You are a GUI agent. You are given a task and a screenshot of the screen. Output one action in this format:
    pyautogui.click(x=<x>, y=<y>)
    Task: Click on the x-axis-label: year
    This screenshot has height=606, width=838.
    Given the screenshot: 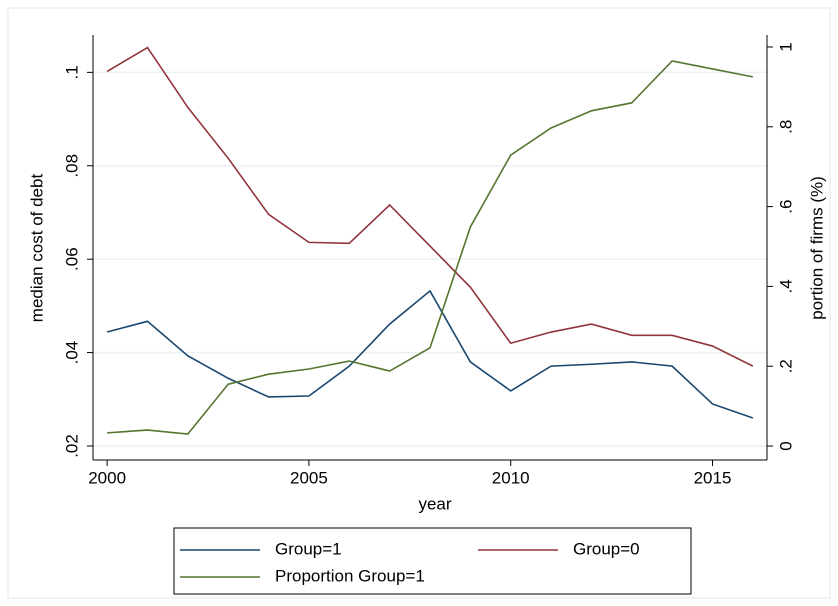 What is the action you would take?
    pyautogui.click(x=434, y=503)
    